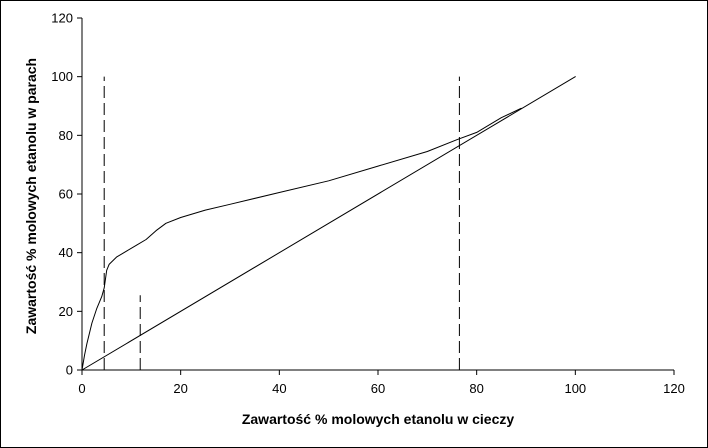 The width and height of the screenshot is (708, 448). I want to click on y-tick-labels: 0 20 40 60 80 100 120, so click(62, 194).